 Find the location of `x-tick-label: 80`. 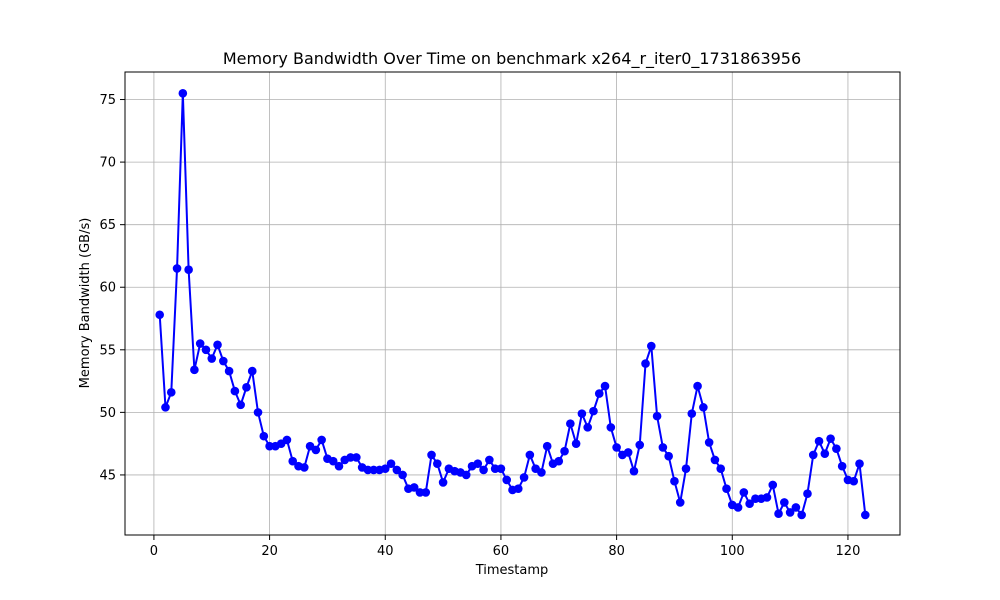

x-tick-label: 80 is located at coordinates (616, 551).